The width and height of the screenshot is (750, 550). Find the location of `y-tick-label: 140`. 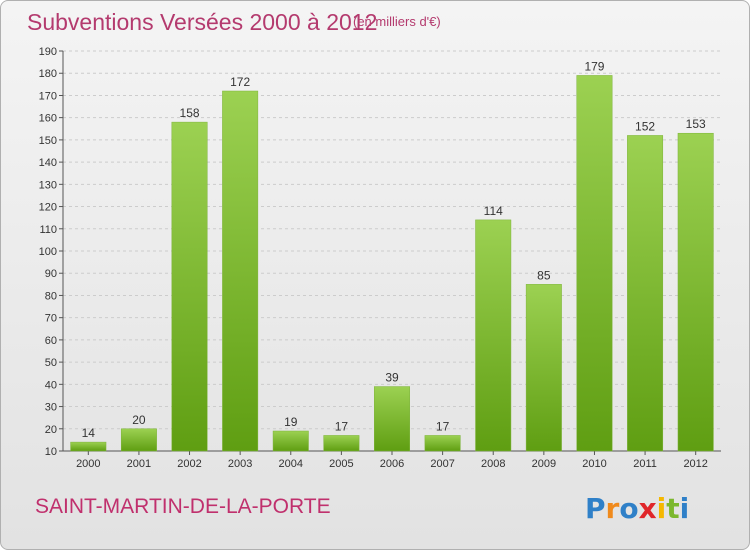

y-tick-label: 140 is located at coordinates (48, 163).